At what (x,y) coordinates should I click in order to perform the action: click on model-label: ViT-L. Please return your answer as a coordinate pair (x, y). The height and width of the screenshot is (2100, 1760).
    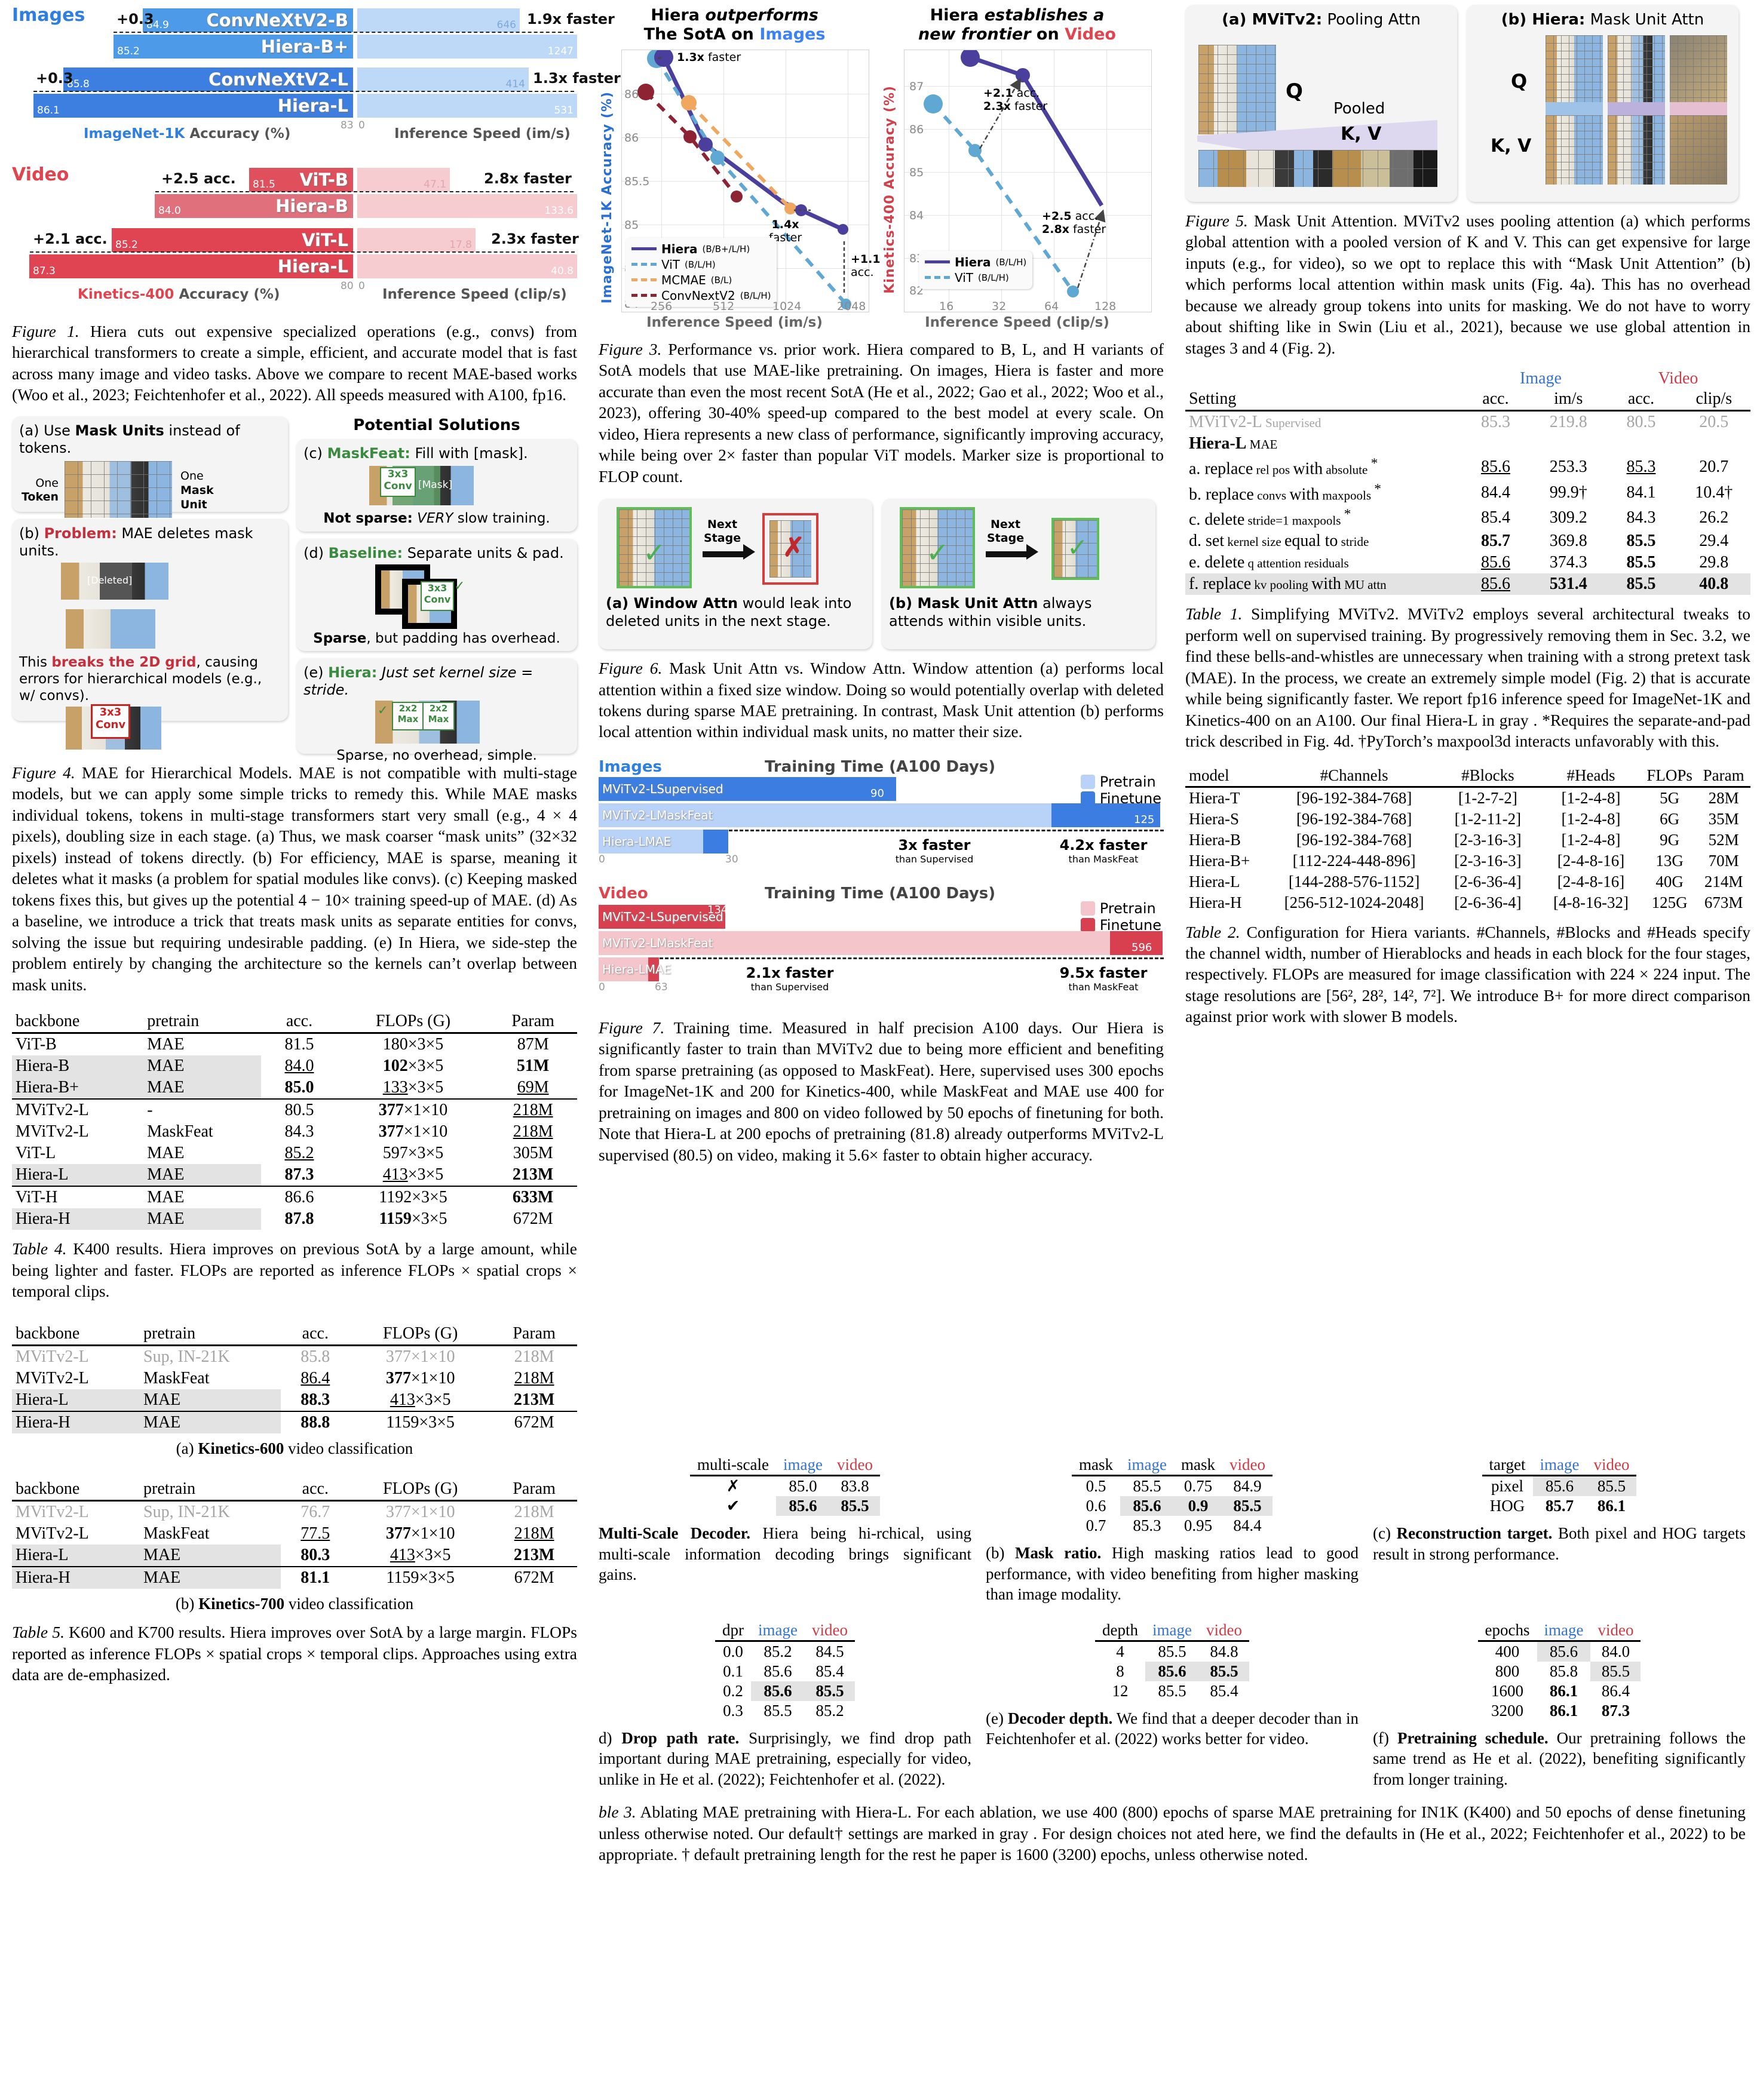
    Looking at the image, I should click on (325, 240).